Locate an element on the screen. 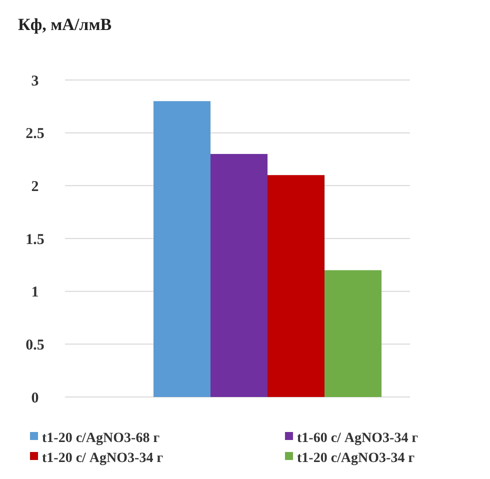 The width and height of the screenshot is (490, 479). legend-label: t1-20 с/AgNO3-68 г is located at coordinates (101, 438).